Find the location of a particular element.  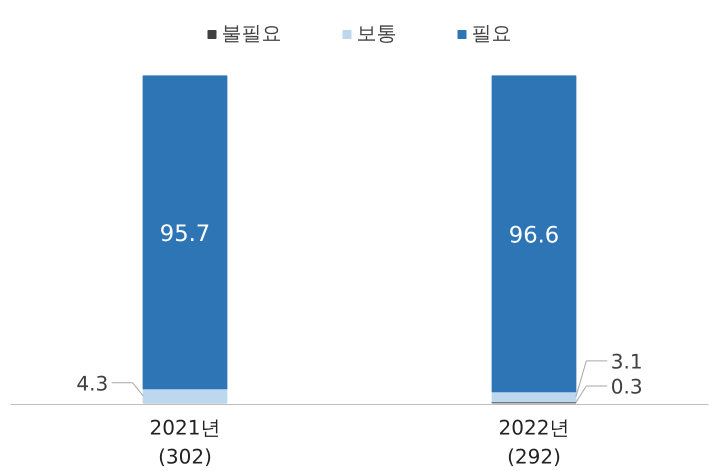

data-label: 0.3 is located at coordinates (626, 386).